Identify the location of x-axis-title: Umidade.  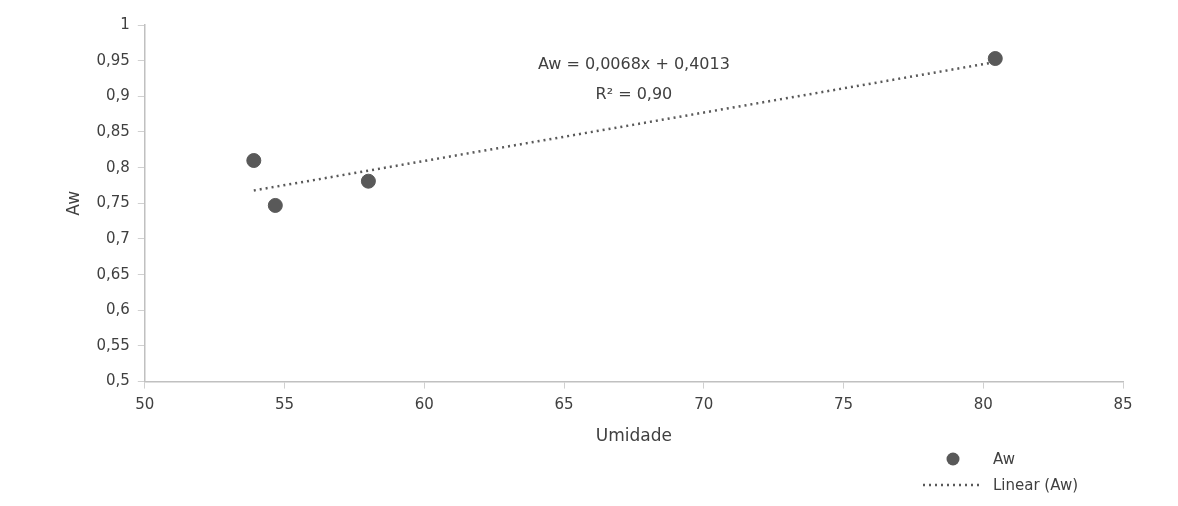
(633, 435).